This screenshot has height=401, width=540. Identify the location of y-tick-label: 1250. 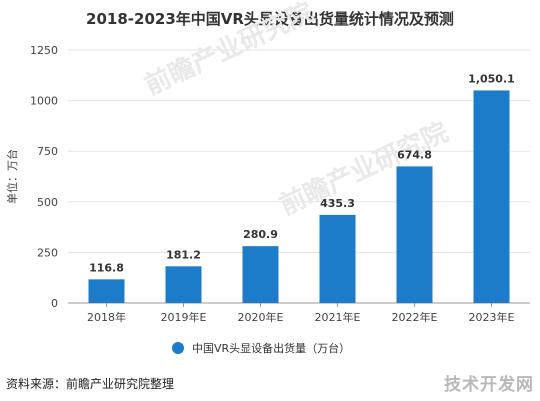
(44, 50).